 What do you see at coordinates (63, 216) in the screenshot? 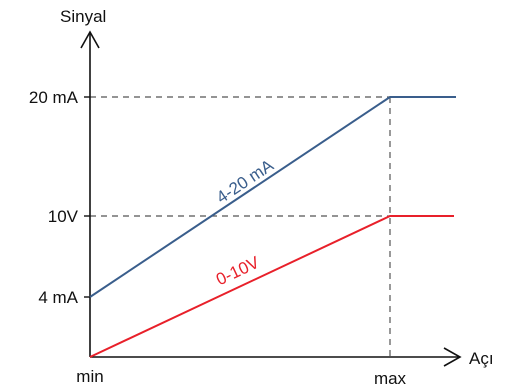
I see `y-tick-label-10v: 10V` at bounding box center [63, 216].